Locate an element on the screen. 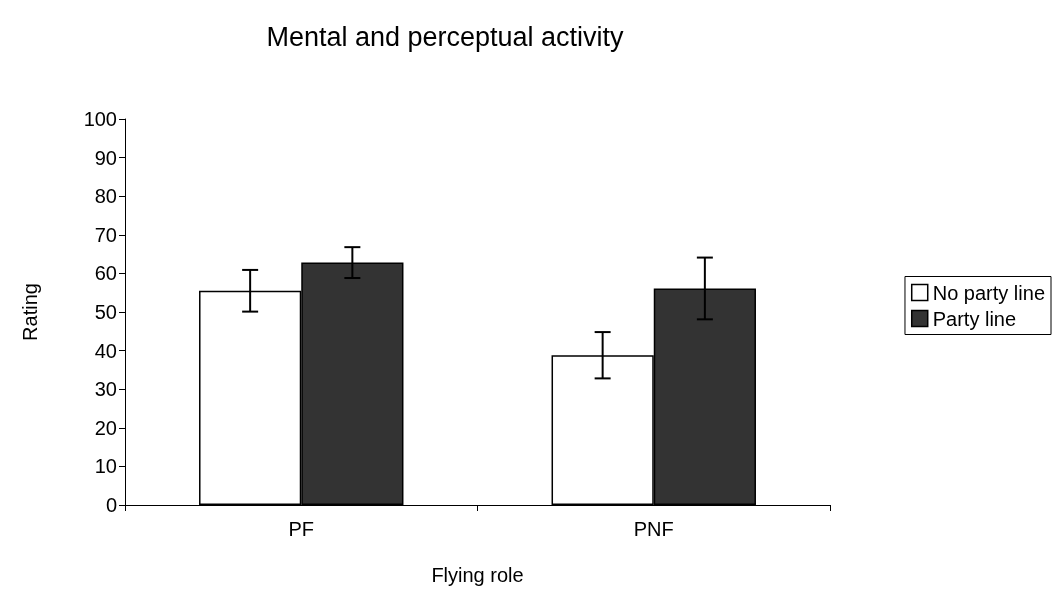 The height and width of the screenshot is (611, 1055). x-tick-label: PNF is located at coordinates (653, 529).